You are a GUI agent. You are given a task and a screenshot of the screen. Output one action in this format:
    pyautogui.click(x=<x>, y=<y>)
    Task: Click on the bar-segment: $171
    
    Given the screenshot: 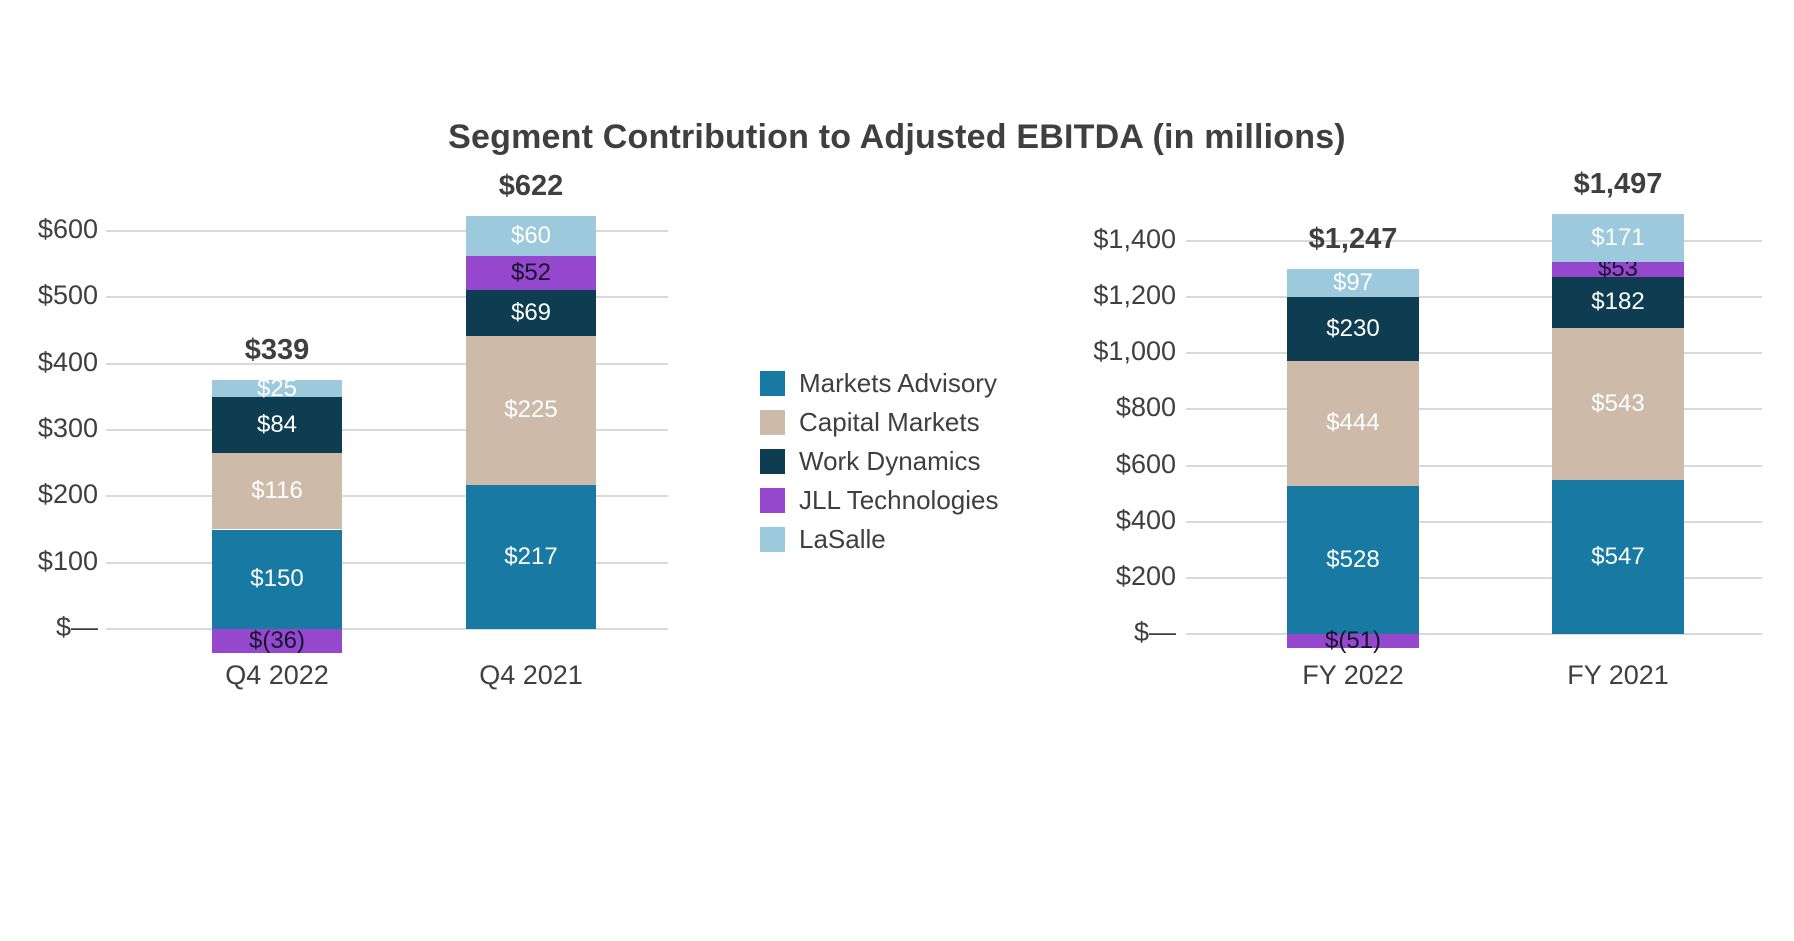 What is the action you would take?
    pyautogui.click(x=1618, y=238)
    